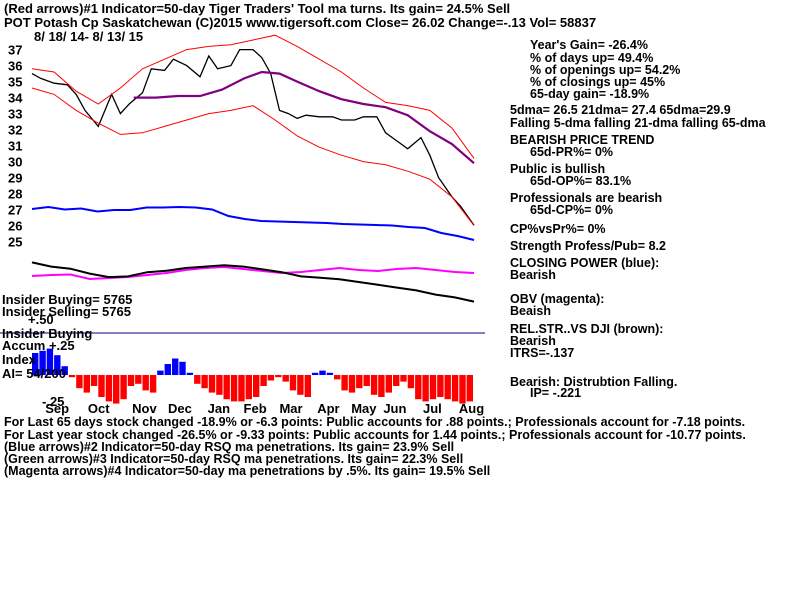 Image resolution: width=800 pixels, height=600 pixels. What do you see at coordinates (533, 341) in the screenshot?
I see `stat-rel-str-value: Bearish` at bounding box center [533, 341].